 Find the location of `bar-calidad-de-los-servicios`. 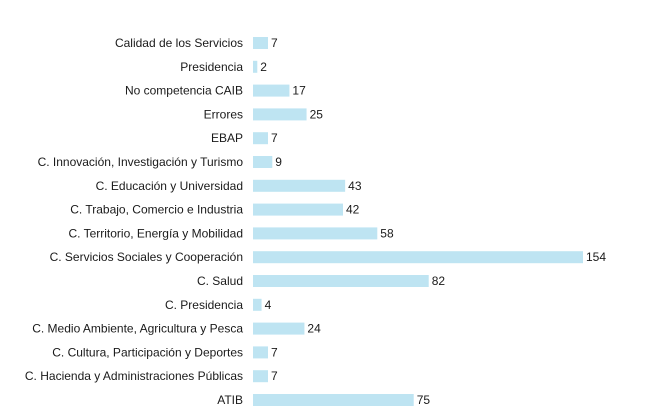

bar-calidad-de-los-servicios is located at coordinates (260, 43).